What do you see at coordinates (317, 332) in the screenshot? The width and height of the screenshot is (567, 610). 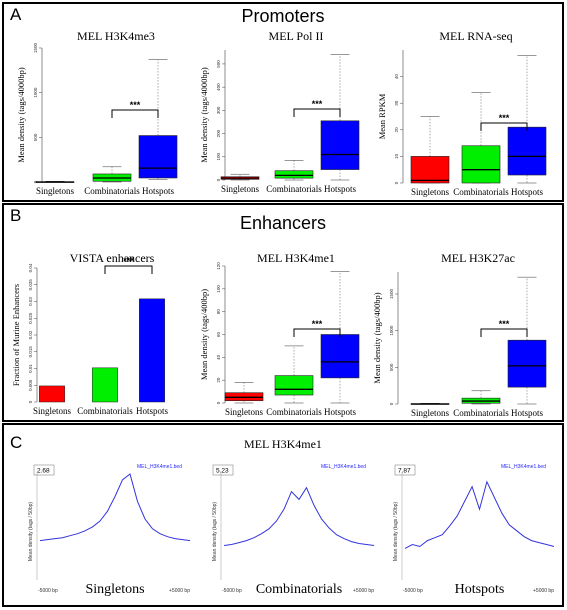 I see `significance-bracket-b2` at bounding box center [317, 332].